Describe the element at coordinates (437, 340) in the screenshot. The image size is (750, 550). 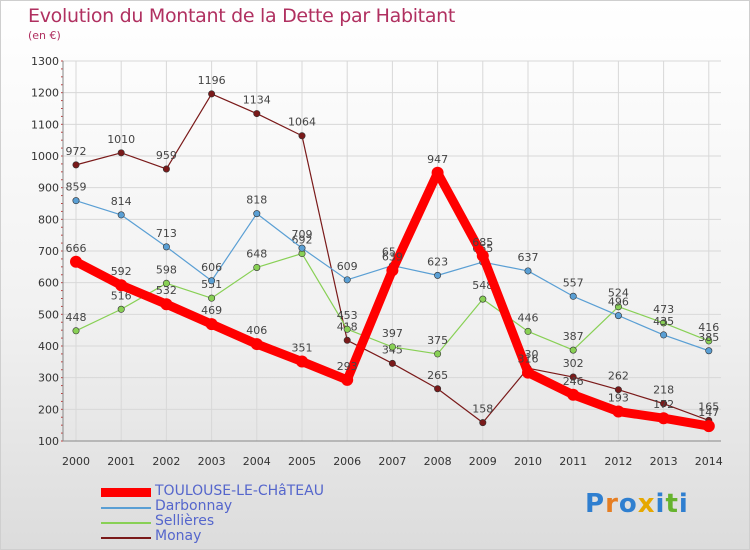
I see `data-label-selli-res: 375` at that location.